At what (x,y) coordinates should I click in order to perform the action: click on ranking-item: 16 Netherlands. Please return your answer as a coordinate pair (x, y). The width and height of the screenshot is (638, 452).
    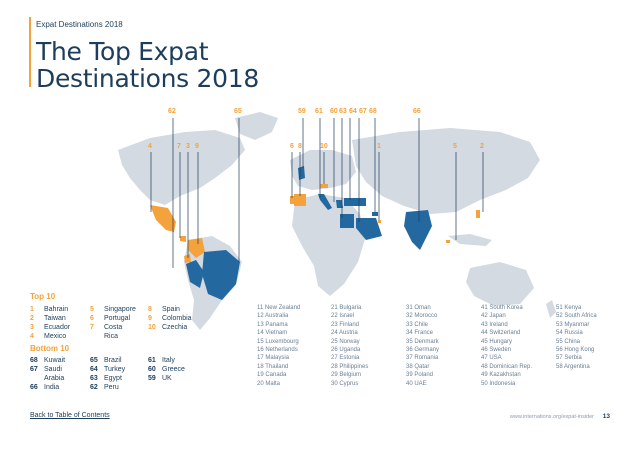
    Looking at the image, I should click on (277, 349).